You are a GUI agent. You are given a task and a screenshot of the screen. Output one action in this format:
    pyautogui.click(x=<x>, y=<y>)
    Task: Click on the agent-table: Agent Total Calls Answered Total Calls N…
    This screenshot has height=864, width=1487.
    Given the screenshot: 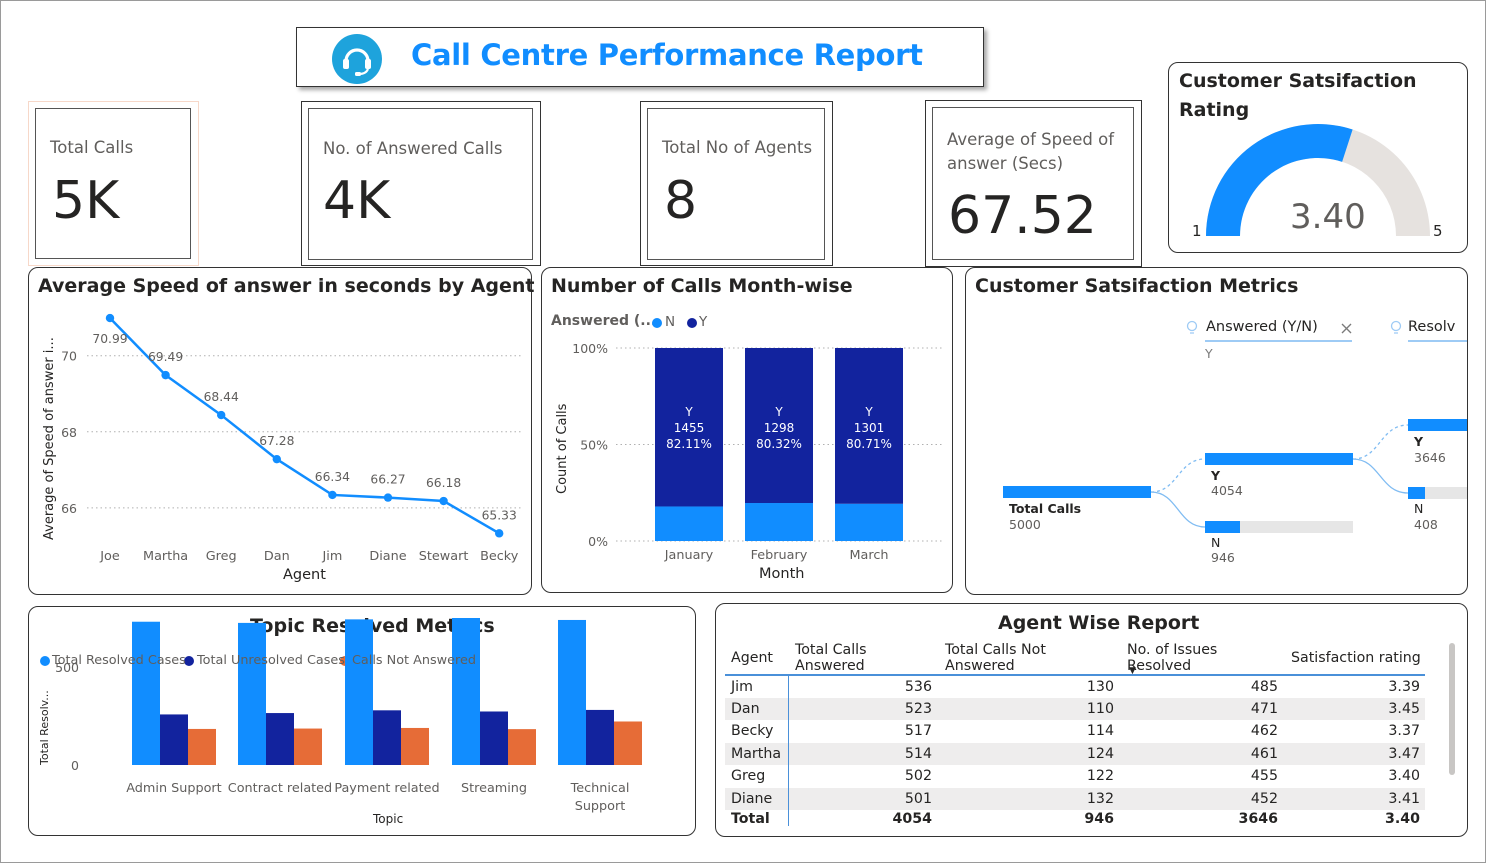 What is the action you would take?
    pyautogui.click(x=1075, y=734)
    